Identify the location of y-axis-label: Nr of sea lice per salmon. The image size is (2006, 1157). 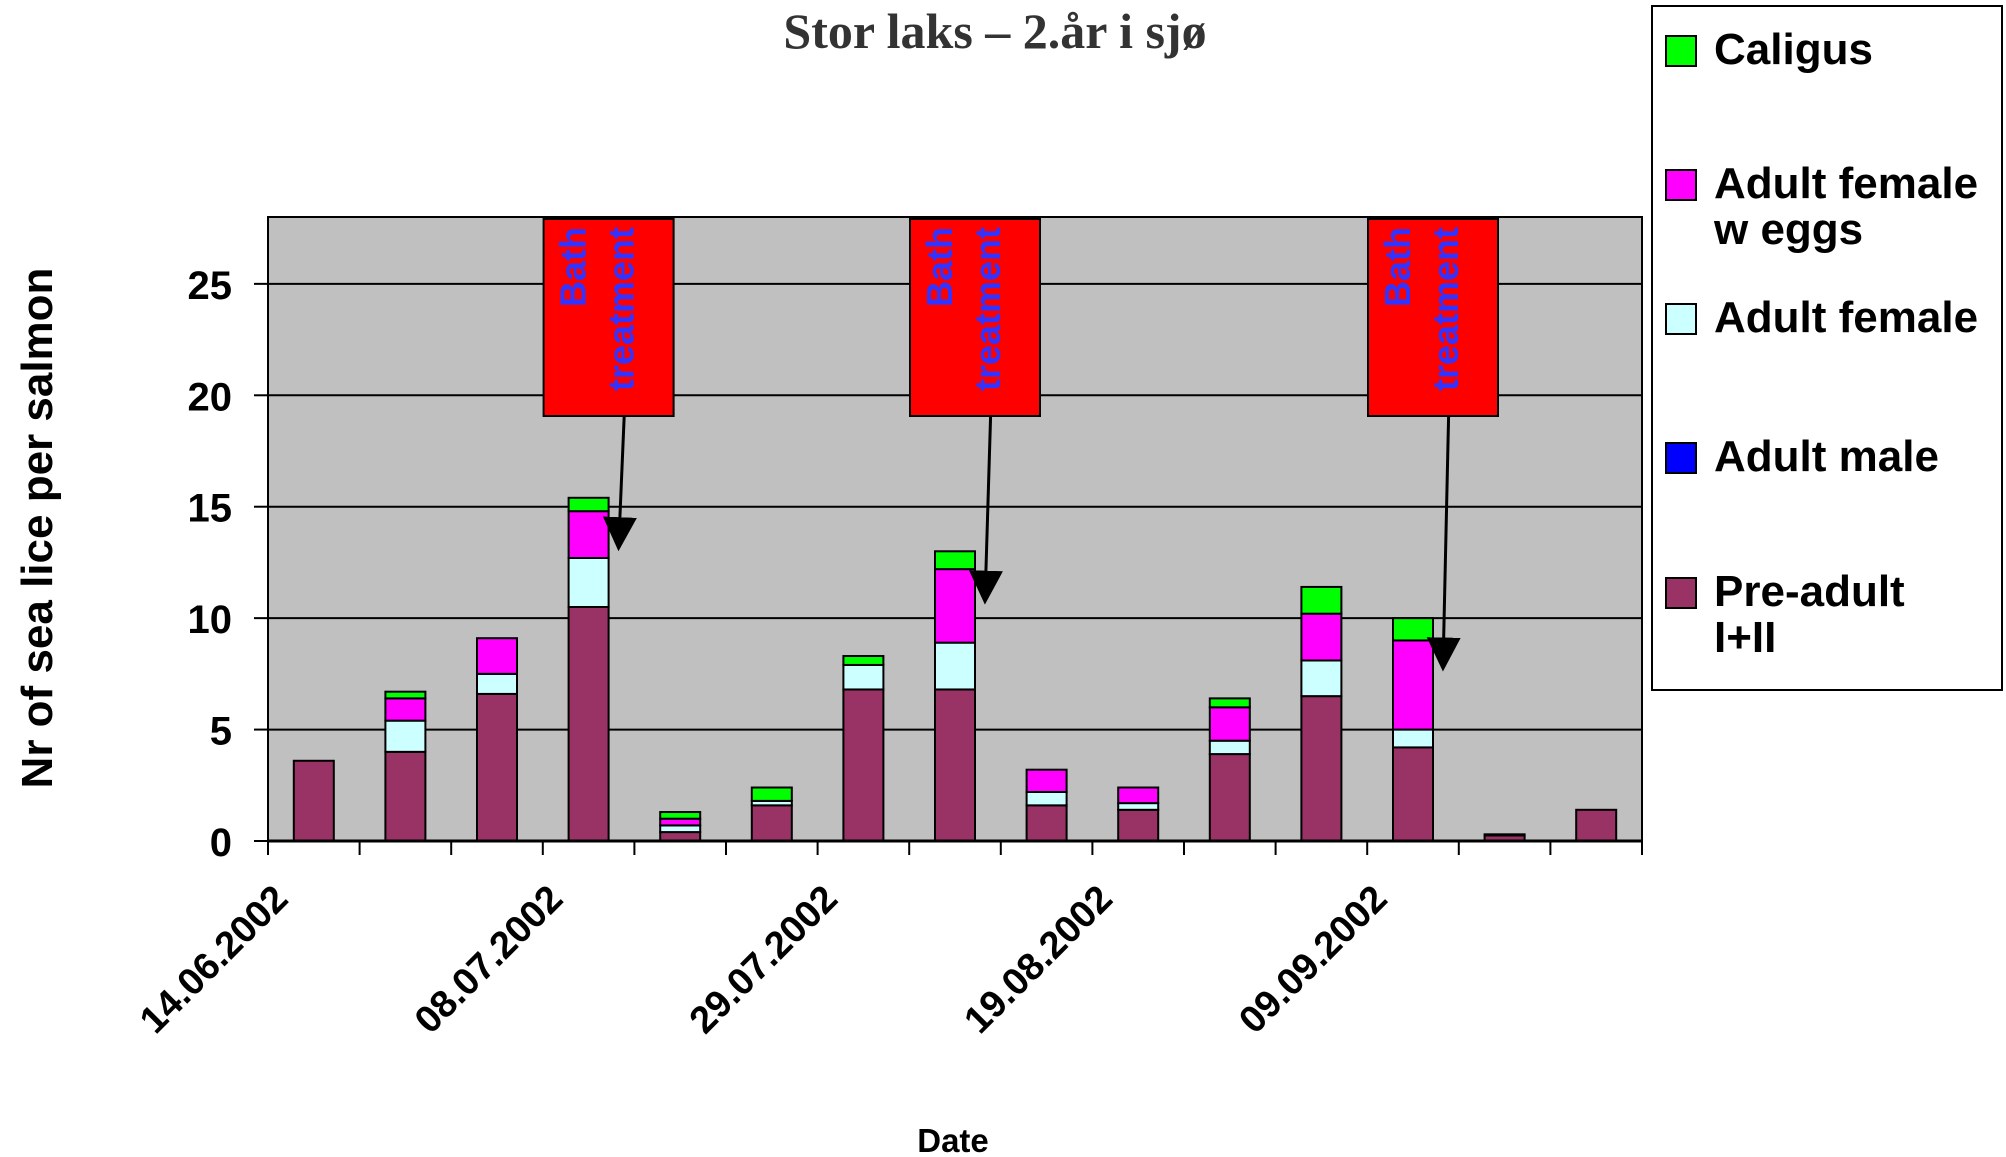
(37, 528).